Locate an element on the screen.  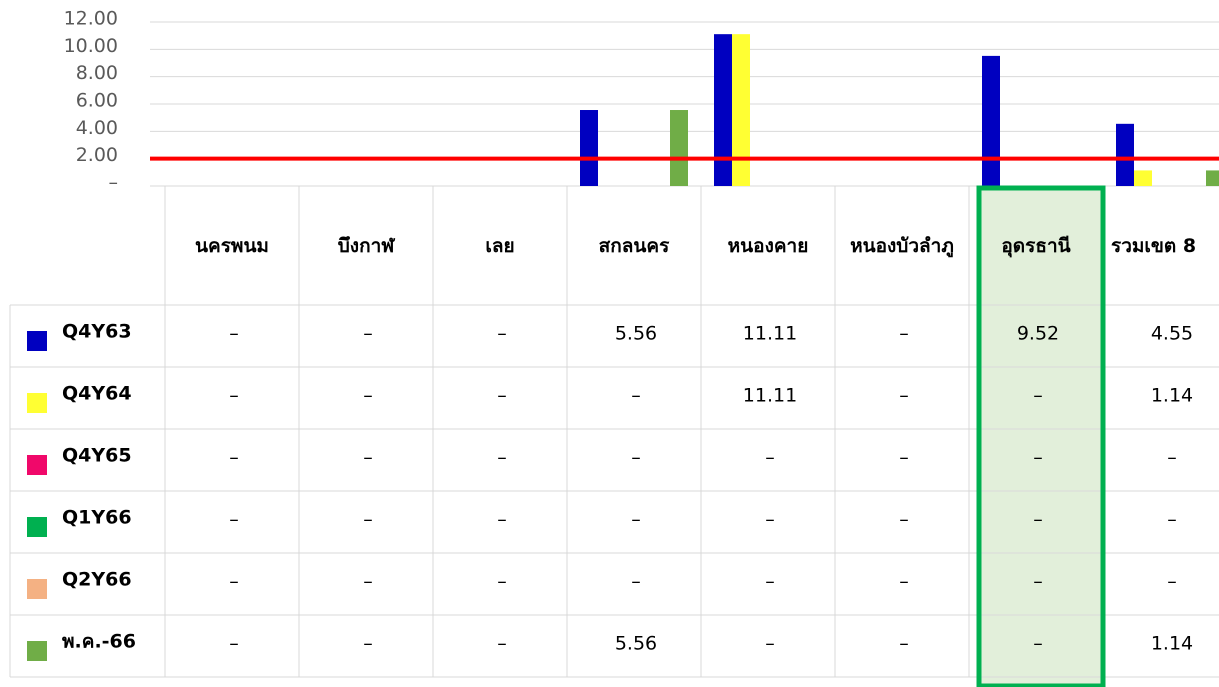
column-header: เลย is located at coordinates (500, 245).